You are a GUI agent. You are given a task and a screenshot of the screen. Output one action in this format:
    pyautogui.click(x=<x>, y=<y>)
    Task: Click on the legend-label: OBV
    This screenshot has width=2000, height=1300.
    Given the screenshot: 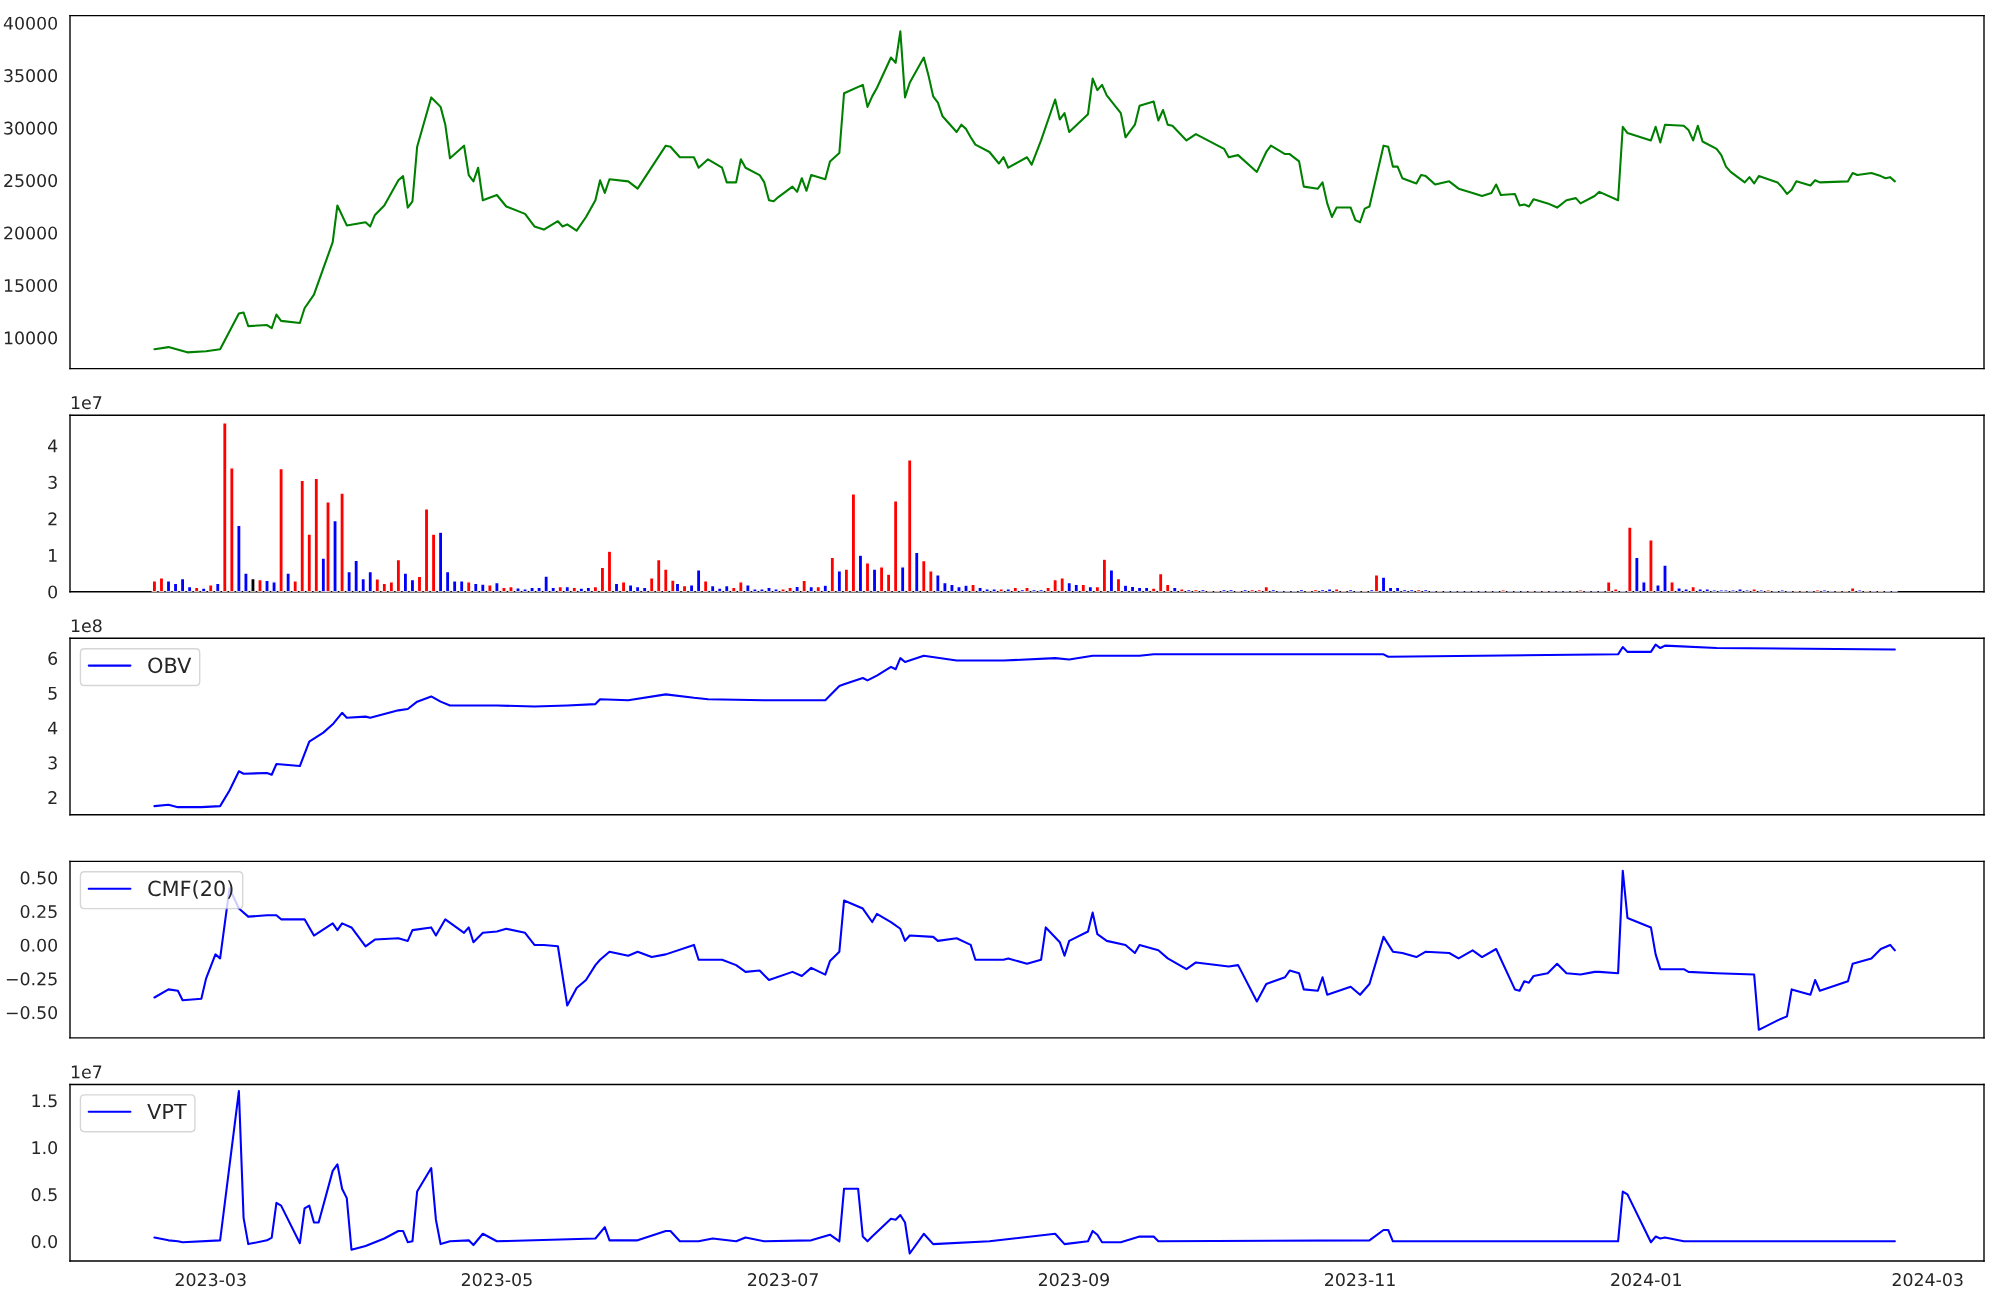 What is the action you would take?
    pyautogui.click(x=170, y=665)
    